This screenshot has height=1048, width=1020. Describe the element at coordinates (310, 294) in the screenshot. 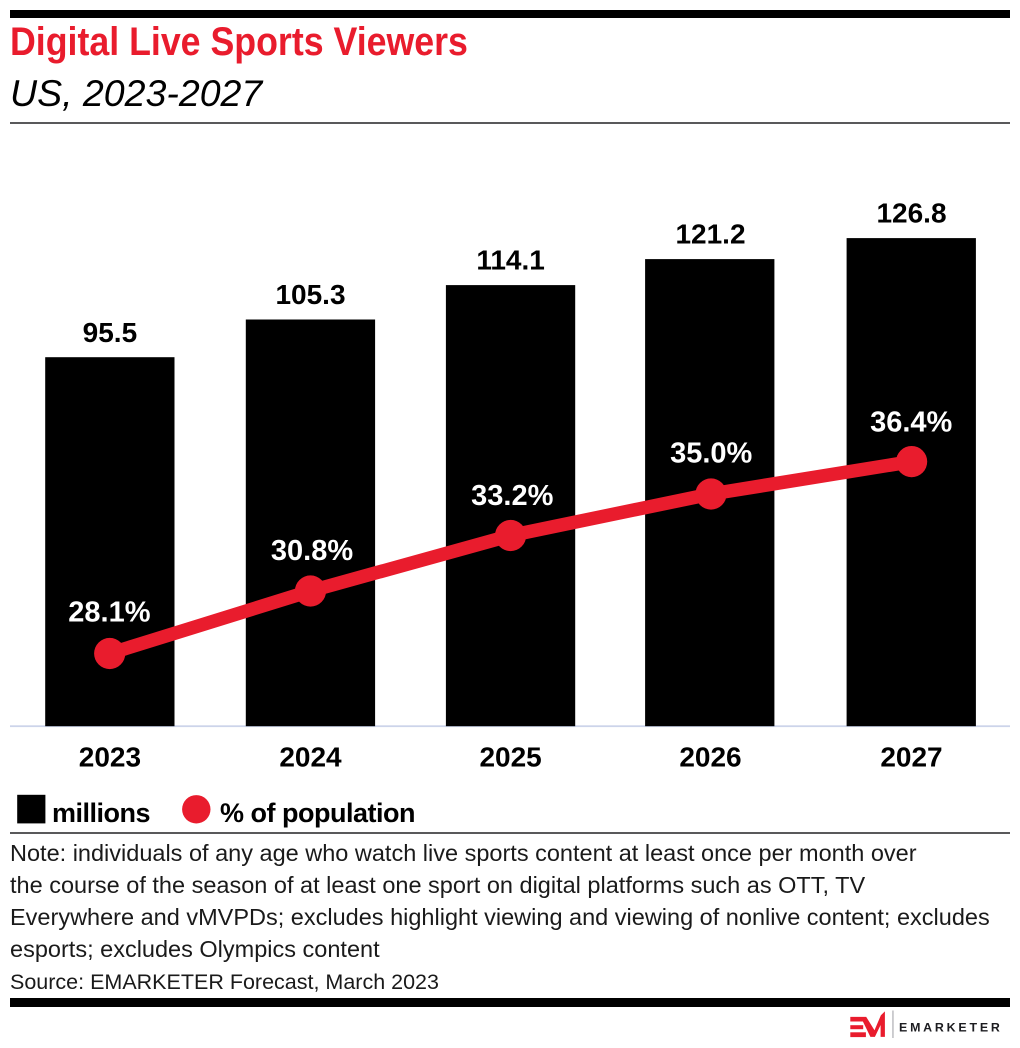

I see `svg-text: 105.3` at that location.